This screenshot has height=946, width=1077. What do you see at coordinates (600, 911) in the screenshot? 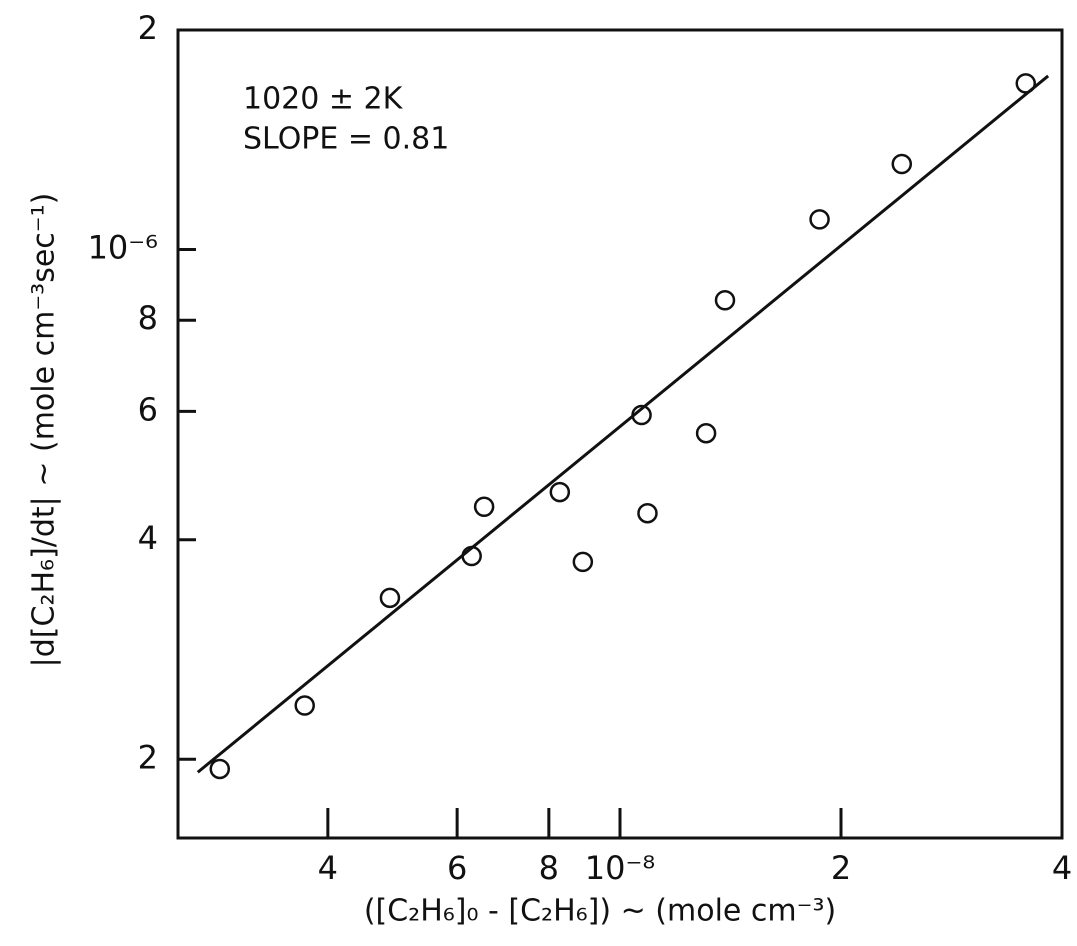
I see `x-axis-label: ([C₂H₆]₀ - [C₂H₆]) ~ (mole cm⁻³)` at bounding box center [600, 911].